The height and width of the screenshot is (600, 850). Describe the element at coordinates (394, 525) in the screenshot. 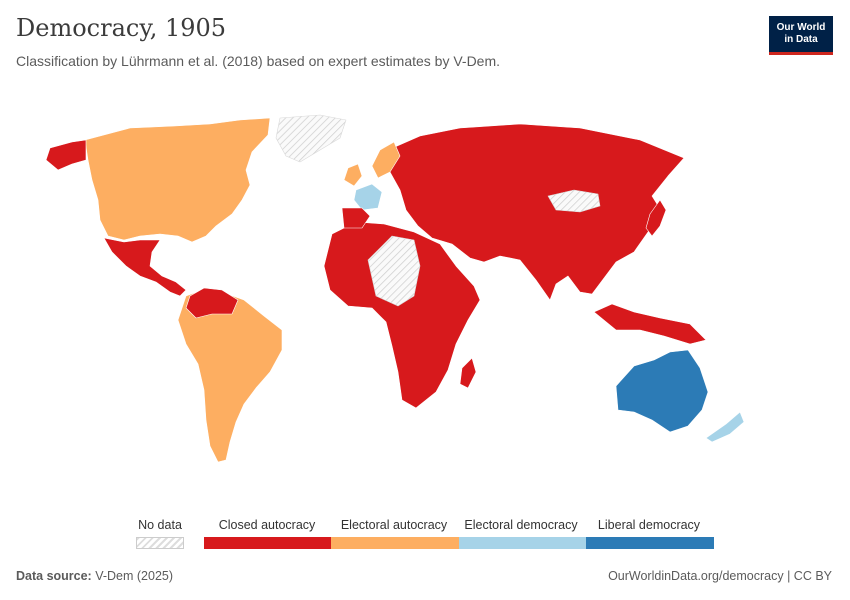

I see `legend-electoral-autocracy-label: Electoral autocracy` at that location.